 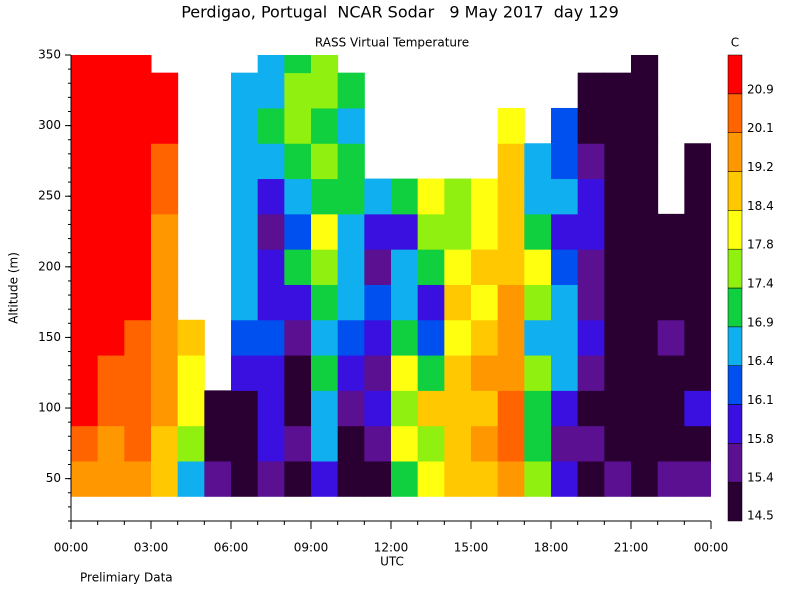 What do you see at coordinates (760, 284) in the screenshot?
I see `colorbar-label: 17.4` at bounding box center [760, 284].